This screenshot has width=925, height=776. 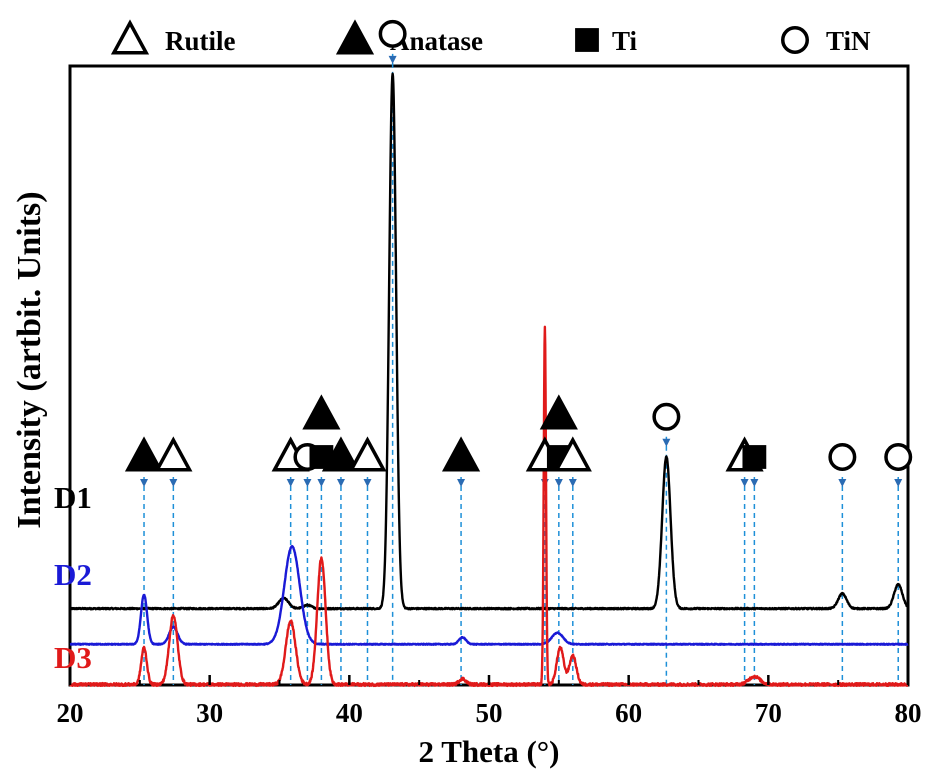 I want to click on x-tick-label: 80, so click(x=908, y=713).